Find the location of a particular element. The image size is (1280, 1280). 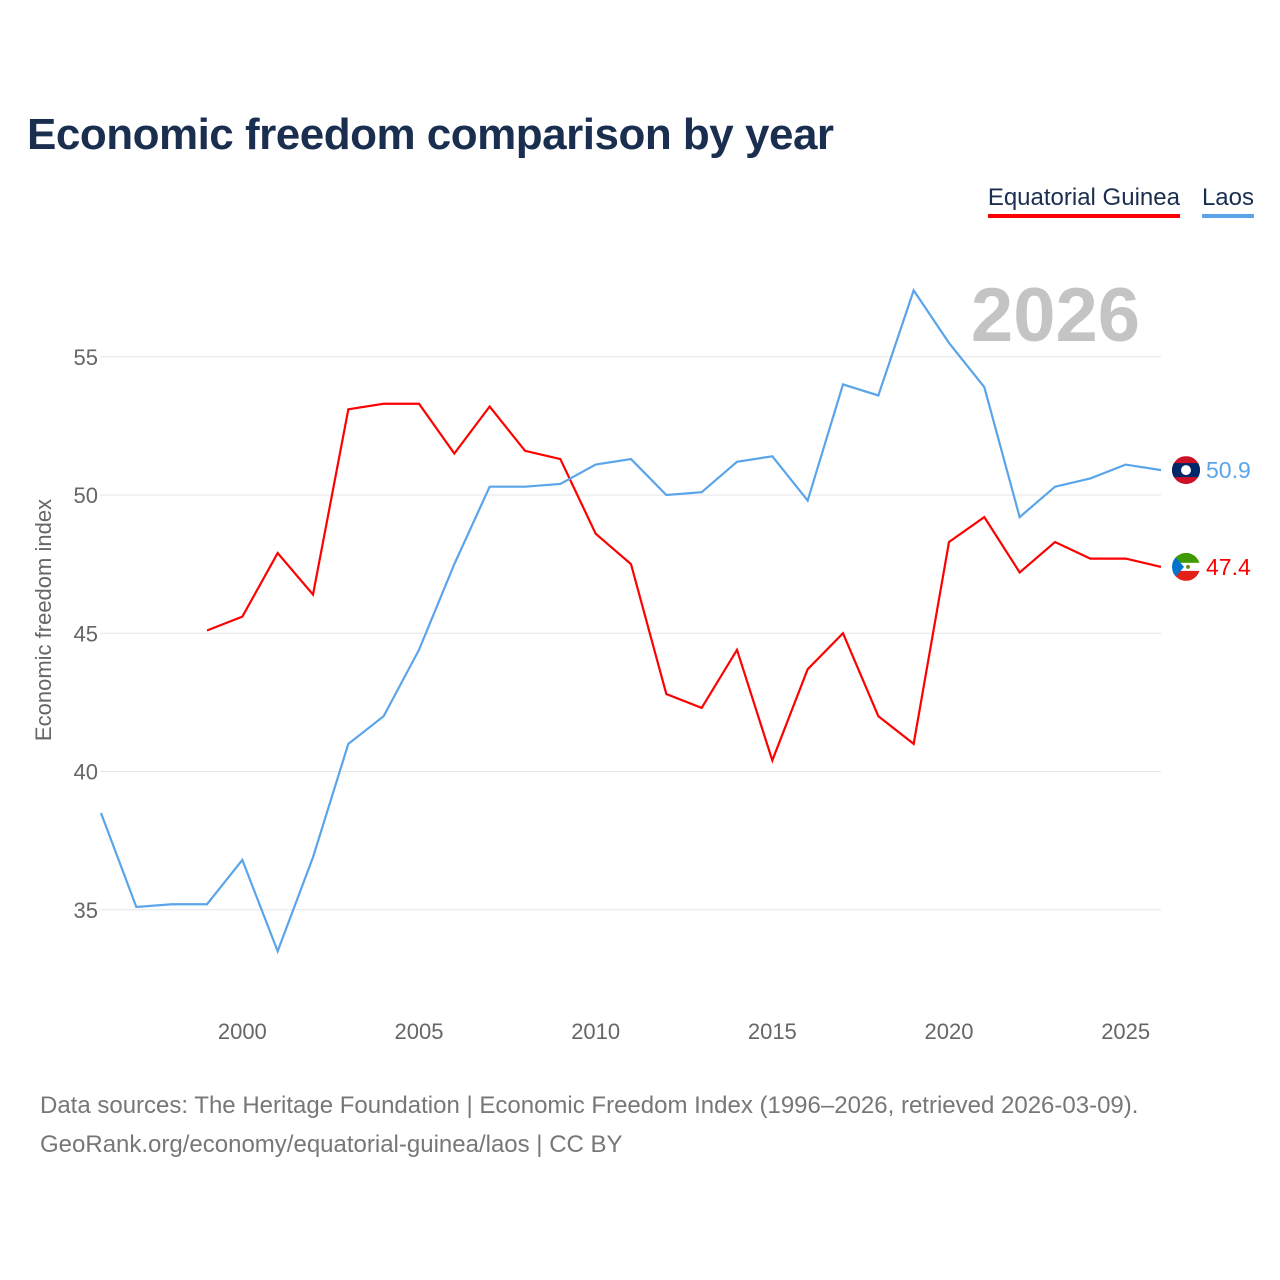

y-tick-label: 45 is located at coordinates (86, 633).